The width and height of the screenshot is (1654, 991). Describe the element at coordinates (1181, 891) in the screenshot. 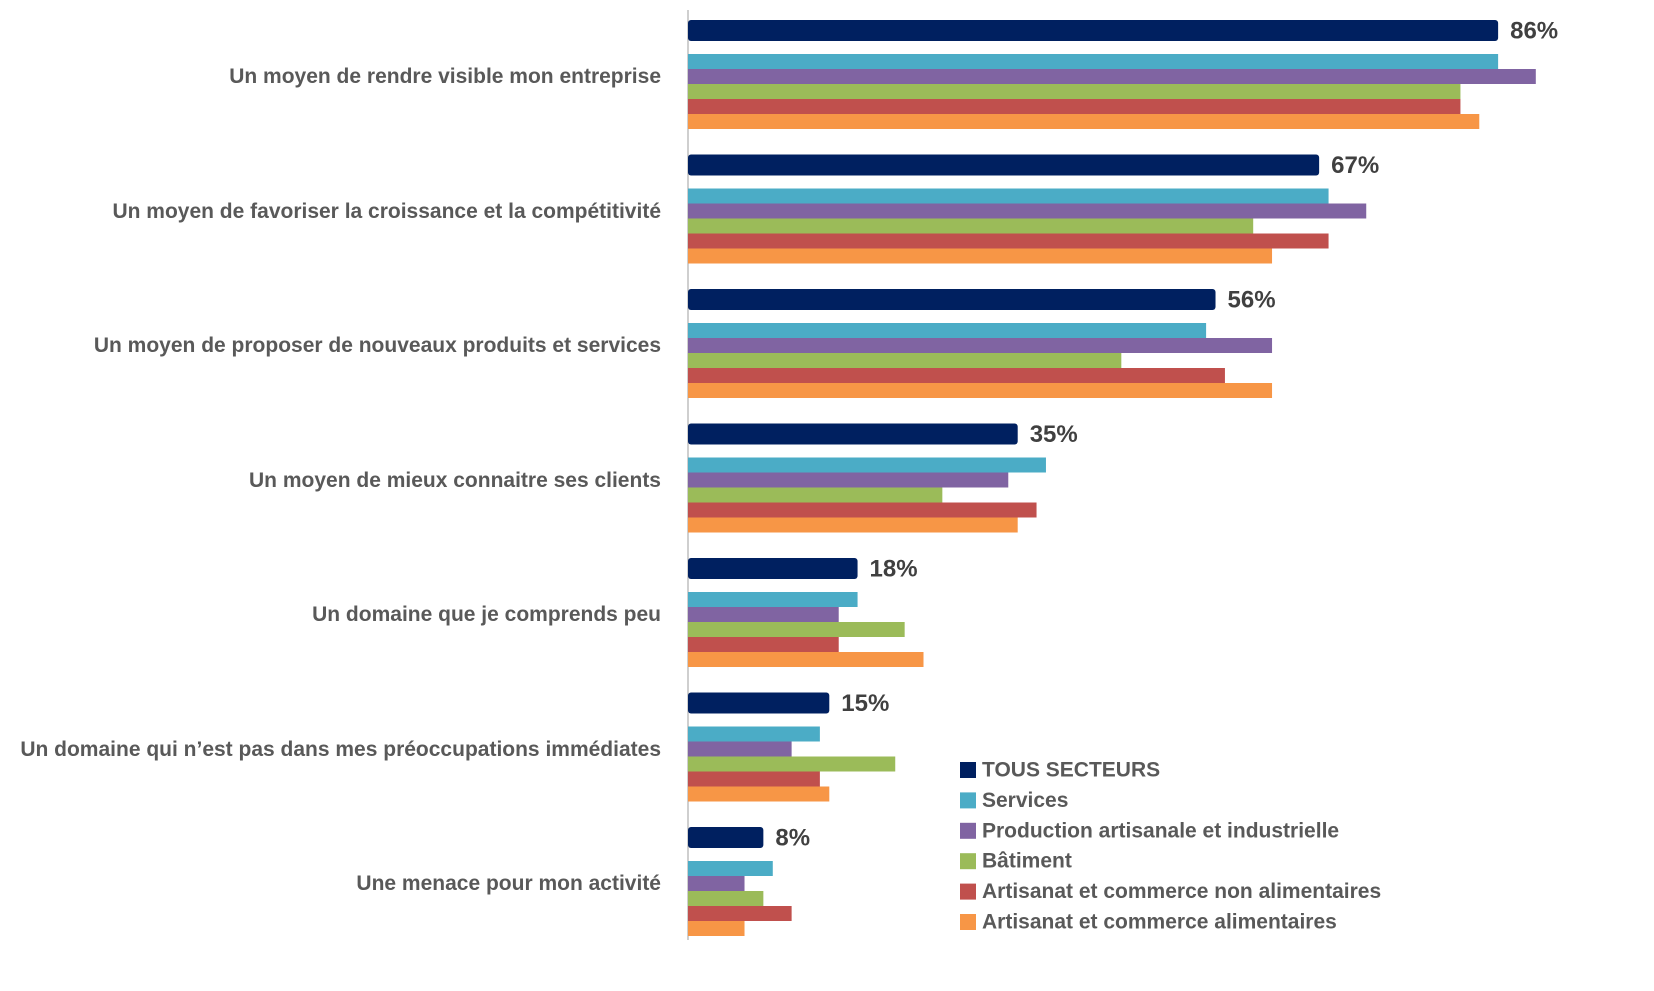

I see `legend-label: Artisanat et commerce non alimentaires` at that location.